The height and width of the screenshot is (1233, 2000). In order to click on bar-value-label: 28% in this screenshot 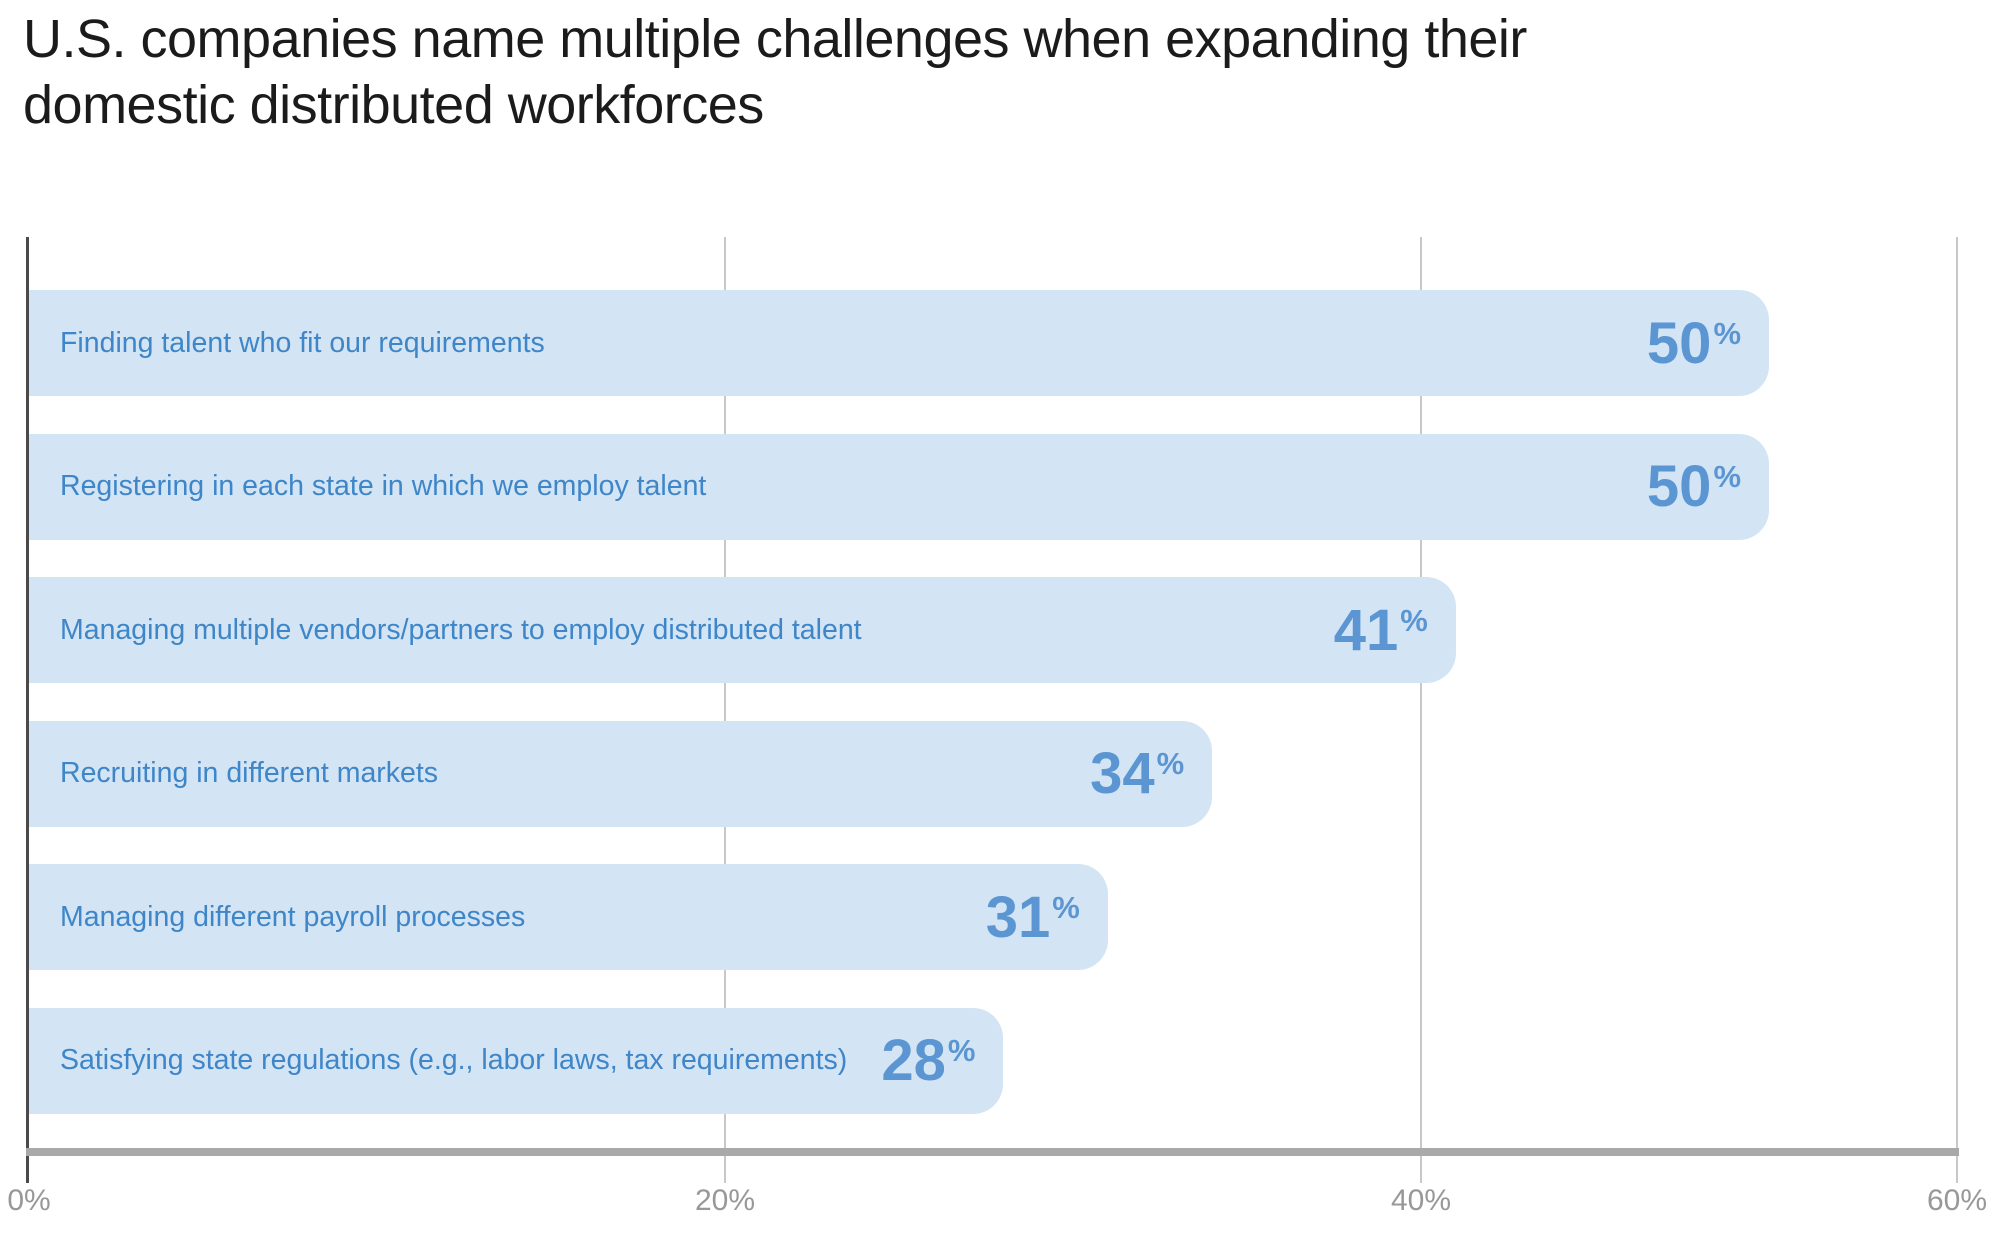, I will do `click(942, 1060)`.